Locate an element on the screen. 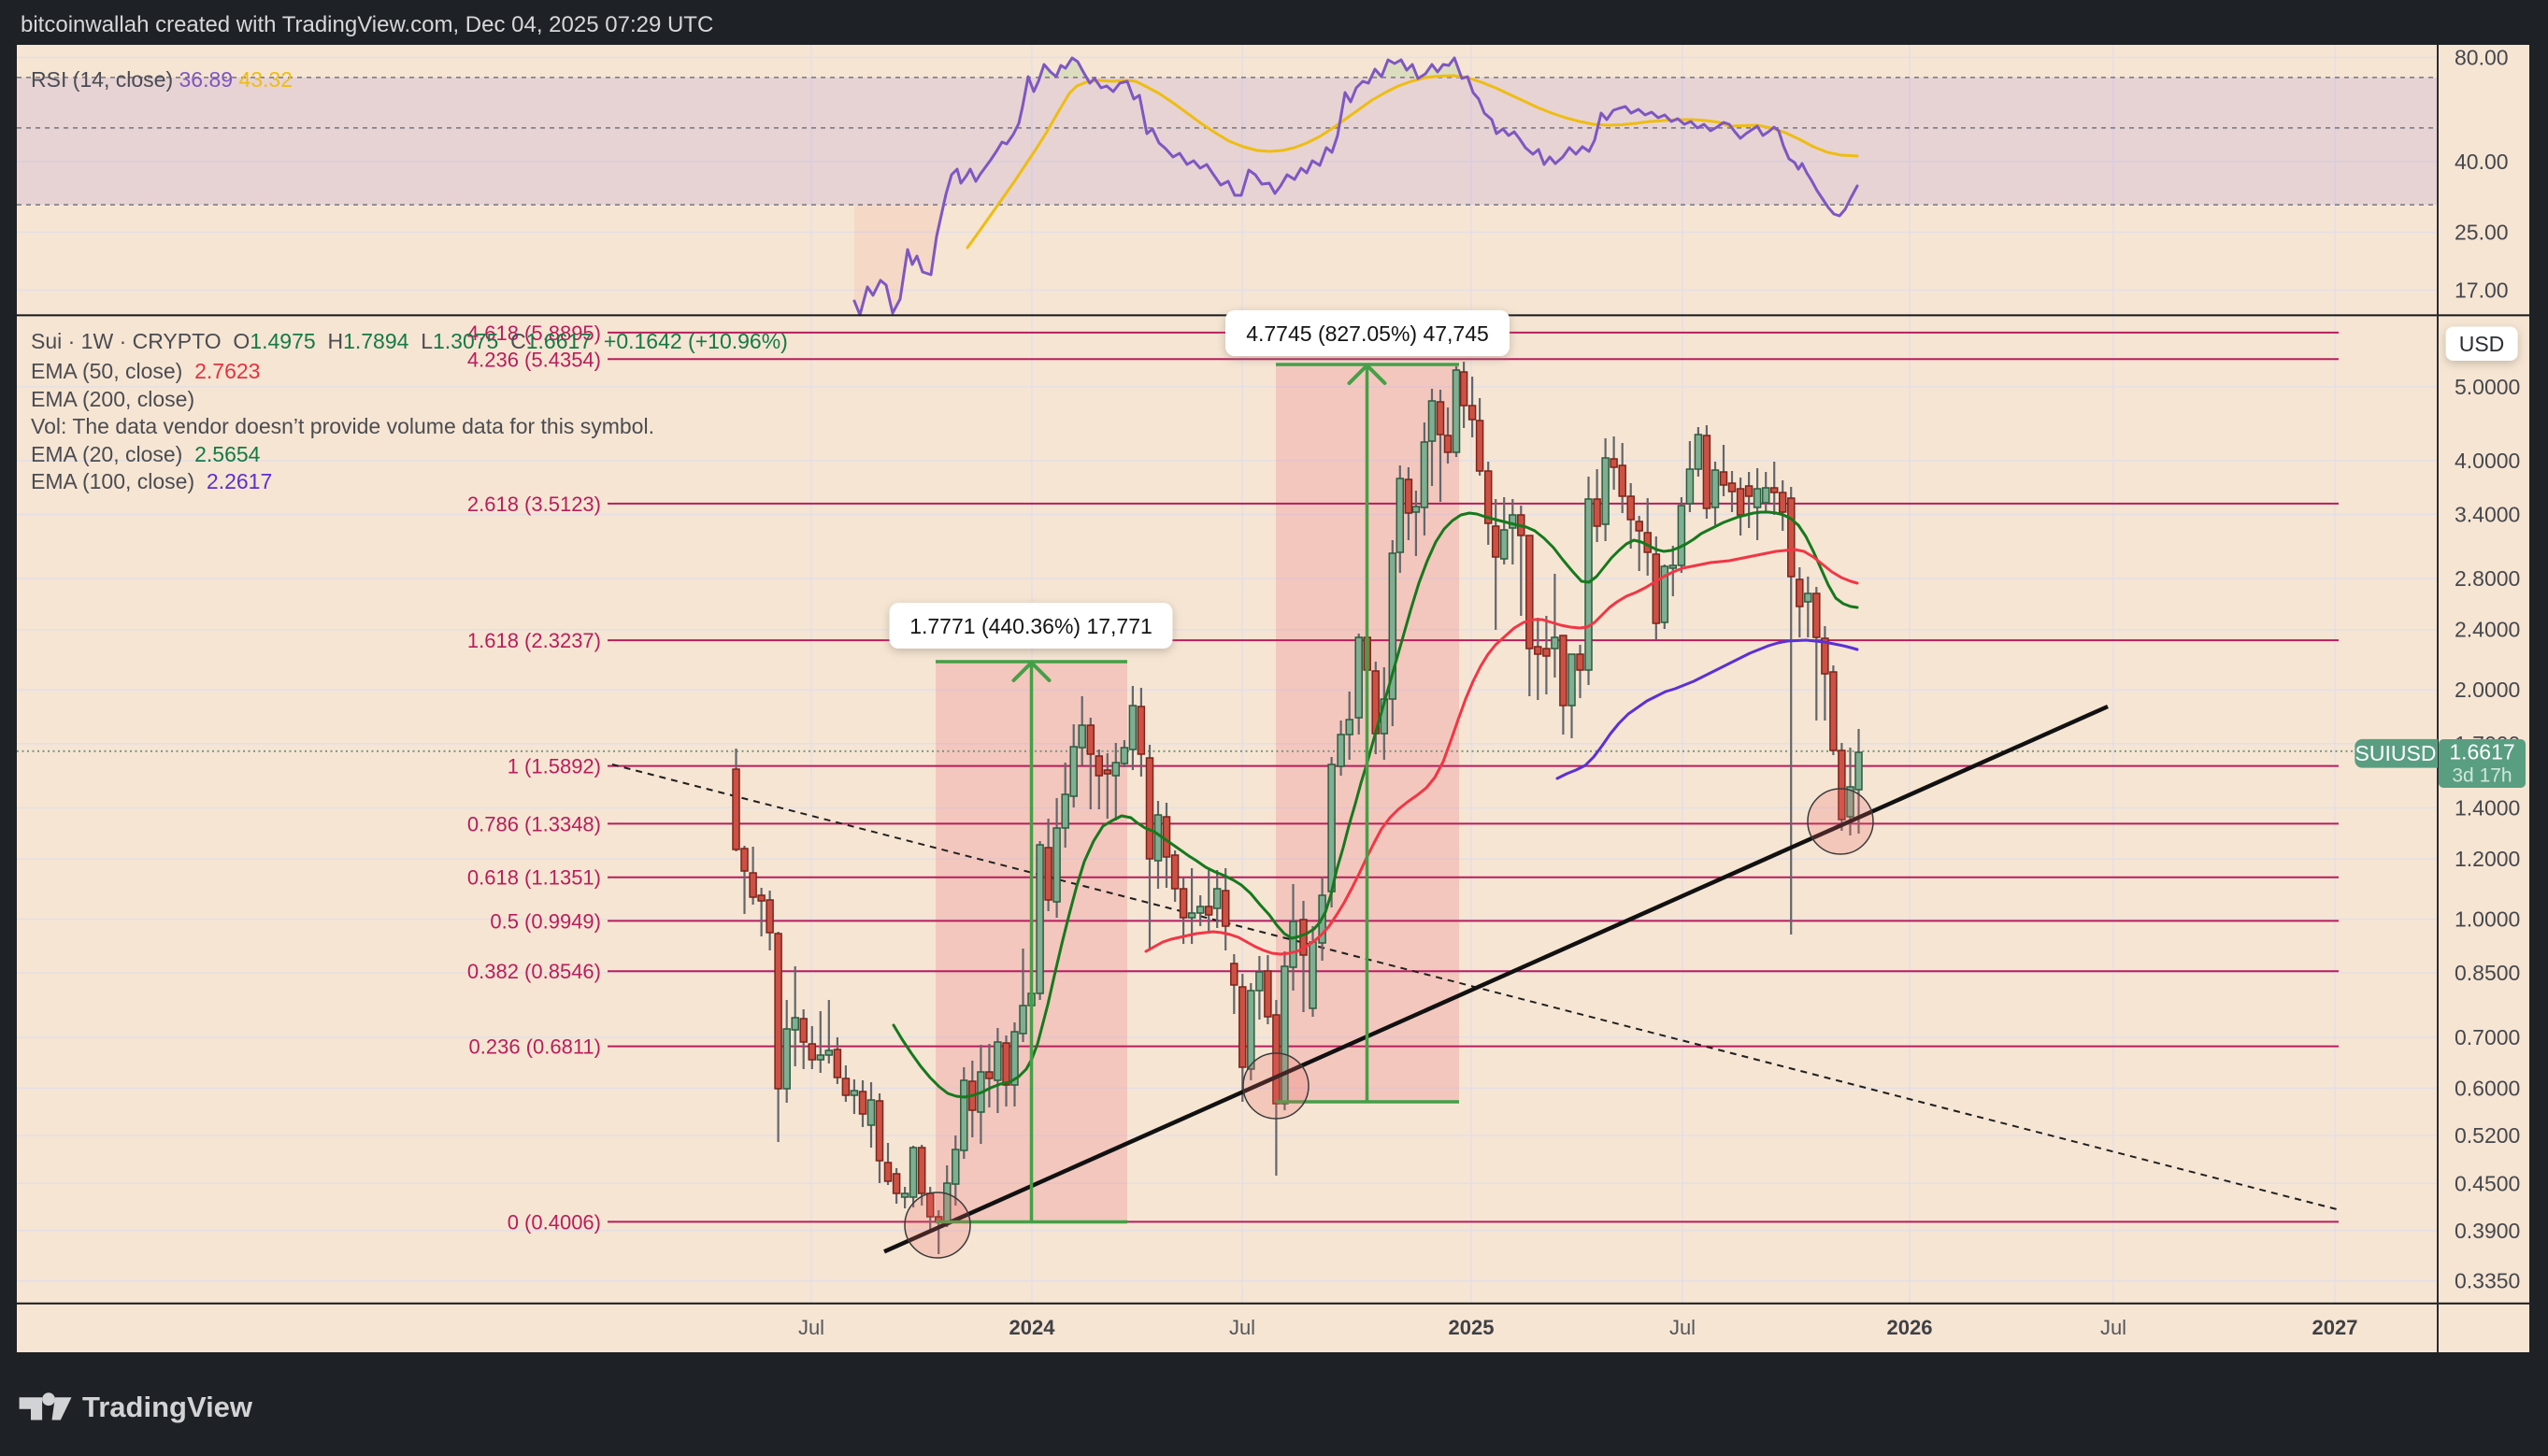 The image size is (2548, 1456). svg-text: 3d 17h is located at coordinates (2482, 776).